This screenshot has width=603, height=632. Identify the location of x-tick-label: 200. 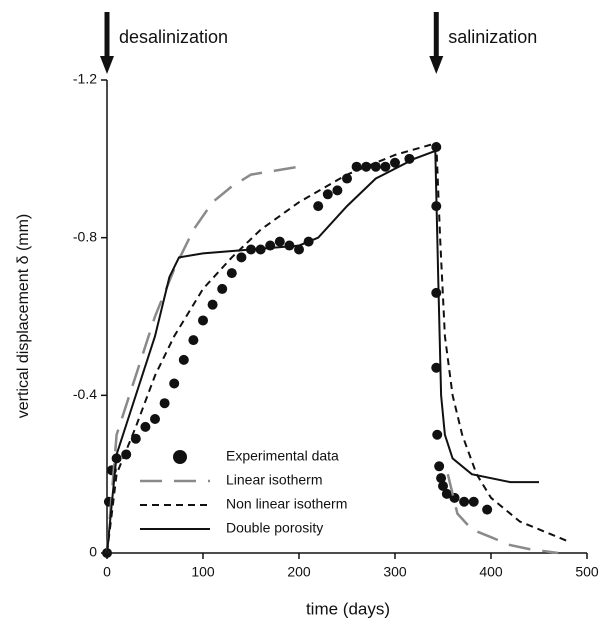
(299, 572).